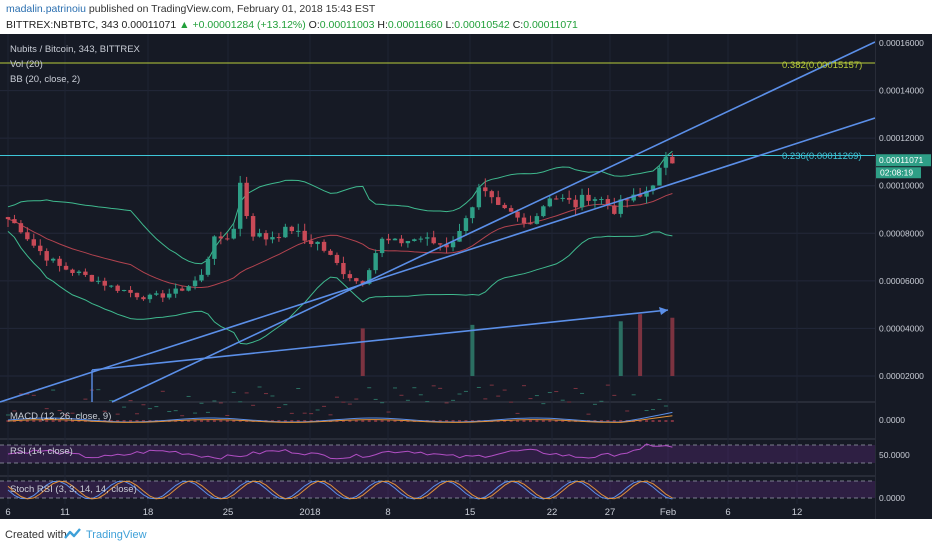 The height and width of the screenshot is (550, 932). I want to click on bb-basis, so click(340, 241).